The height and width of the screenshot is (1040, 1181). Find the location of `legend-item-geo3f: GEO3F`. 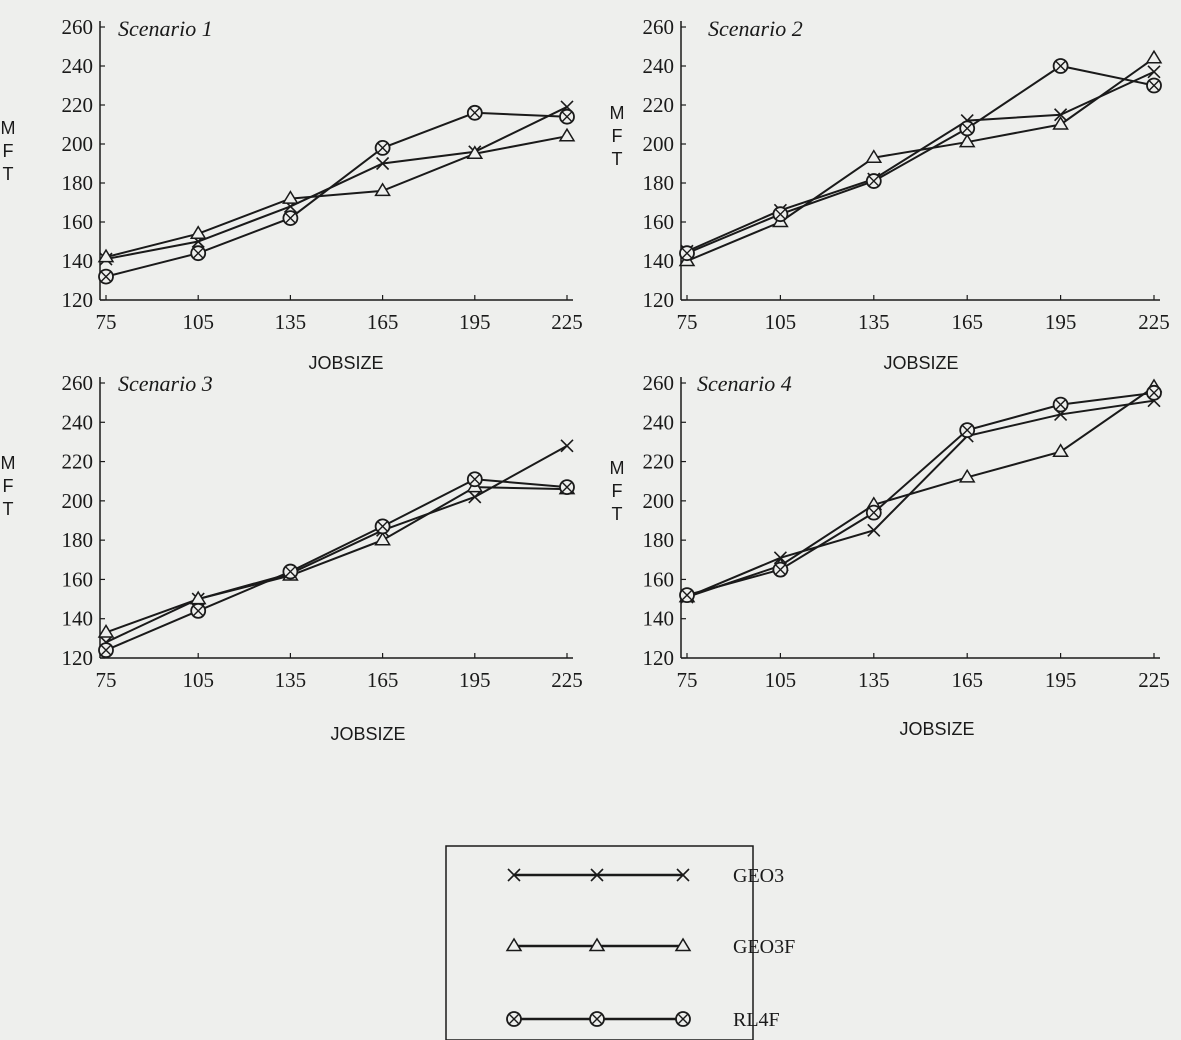

legend-item-geo3f: GEO3F is located at coordinates (650, 947).